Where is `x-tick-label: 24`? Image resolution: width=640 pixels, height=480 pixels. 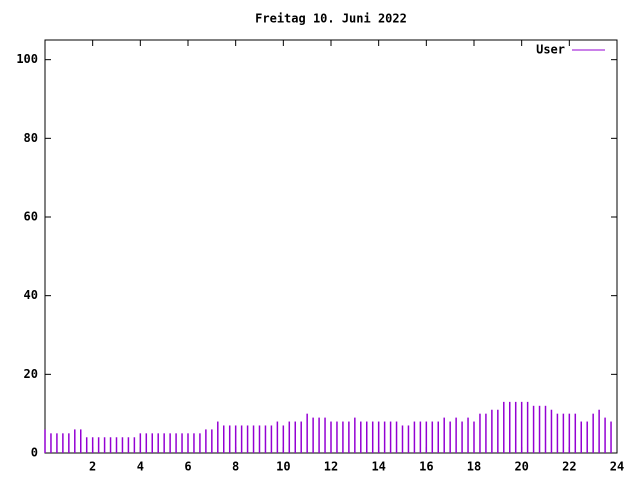 x-tick-label: 24 is located at coordinates (617, 467).